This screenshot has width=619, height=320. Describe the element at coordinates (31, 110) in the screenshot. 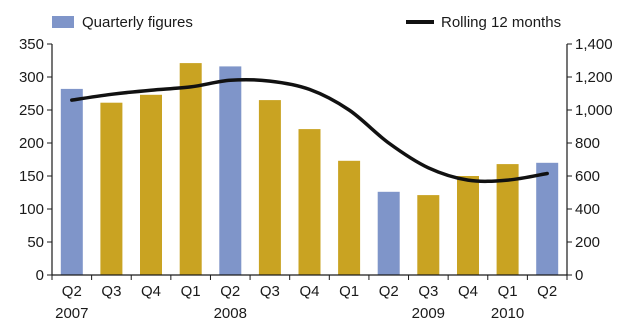

I see `y-left-tick-label: 250` at that location.